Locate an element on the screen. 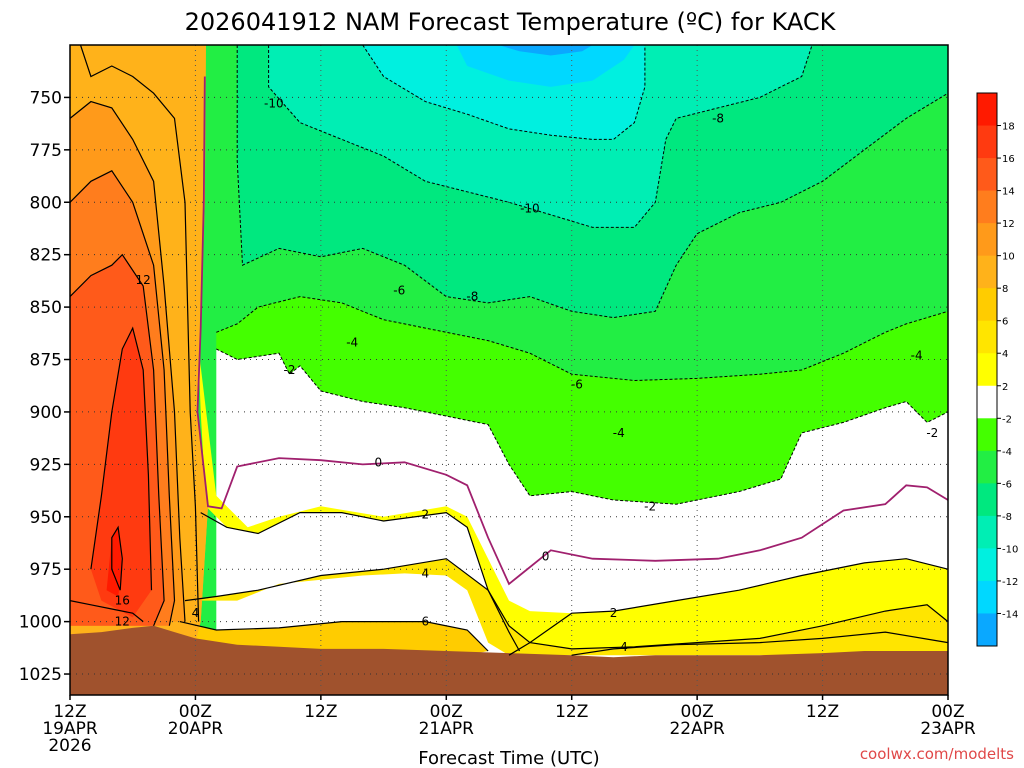 The image size is (1024, 768). contour-label: 6 is located at coordinates (426, 622).